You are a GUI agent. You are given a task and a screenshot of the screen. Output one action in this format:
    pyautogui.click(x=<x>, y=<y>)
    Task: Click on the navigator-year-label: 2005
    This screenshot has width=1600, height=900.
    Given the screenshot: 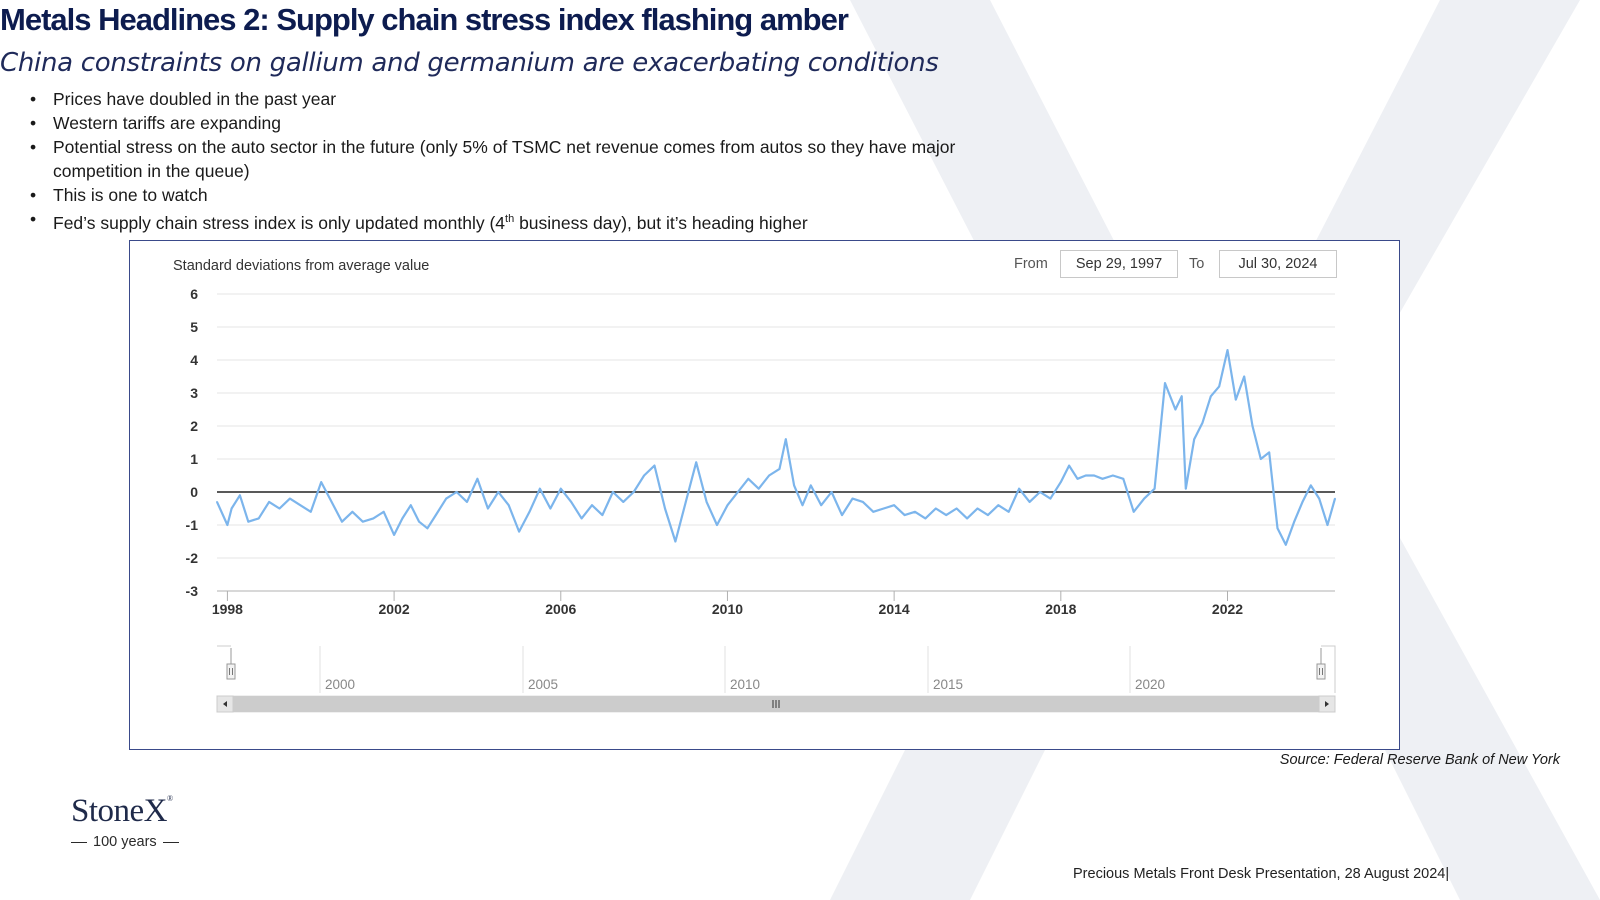 What is the action you would take?
    pyautogui.click(x=543, y=684)
    